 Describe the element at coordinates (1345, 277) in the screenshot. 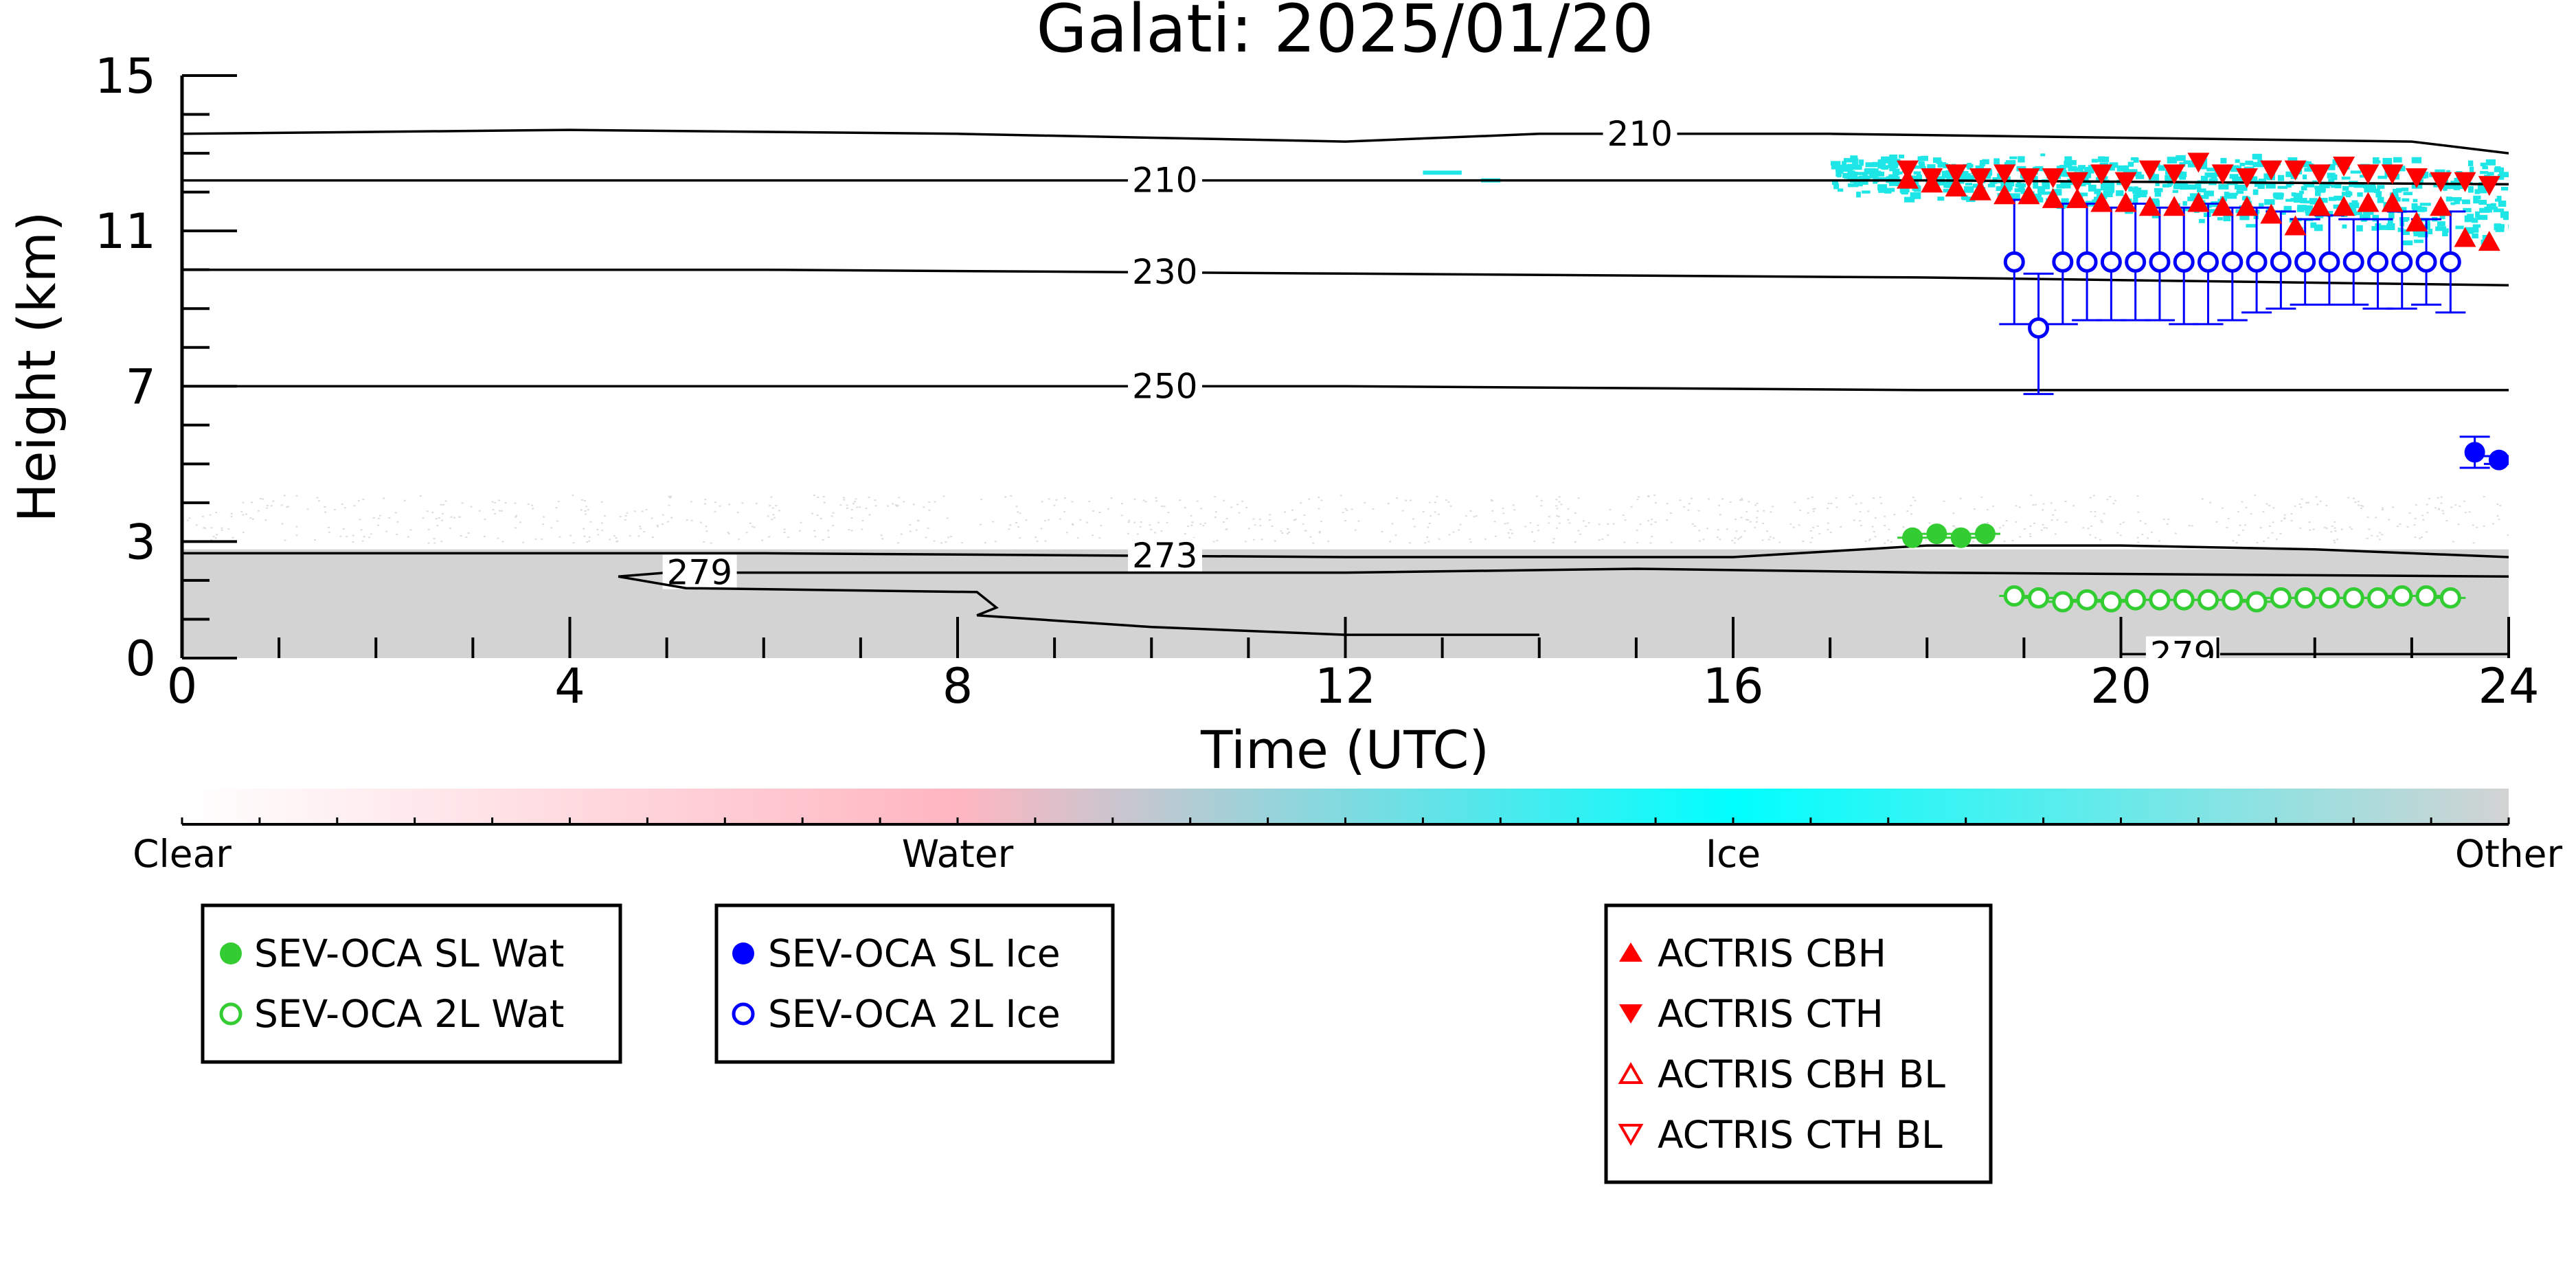

I see `temperature-contour` at that location.